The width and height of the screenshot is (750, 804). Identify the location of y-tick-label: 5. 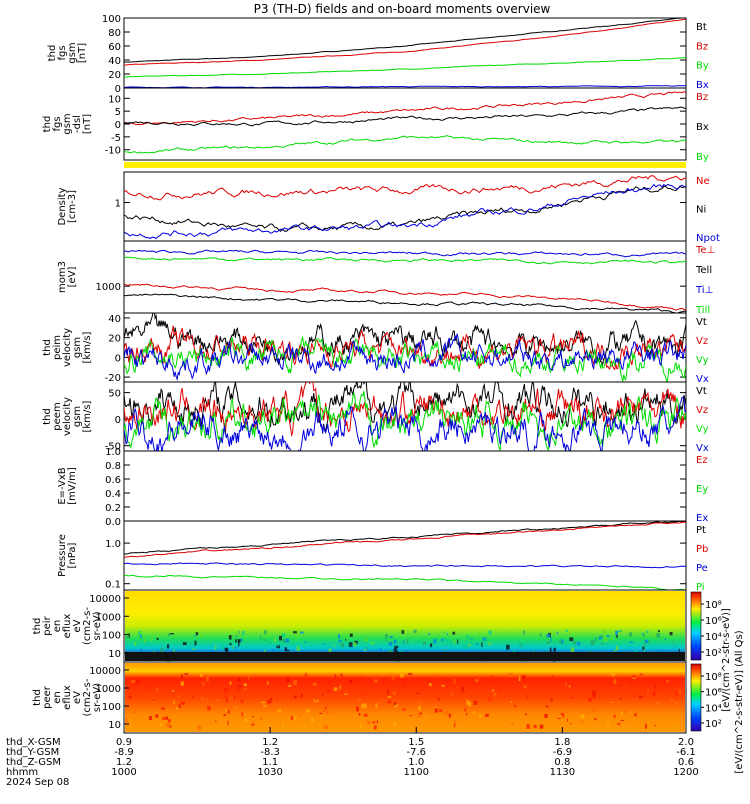
(118, 112).